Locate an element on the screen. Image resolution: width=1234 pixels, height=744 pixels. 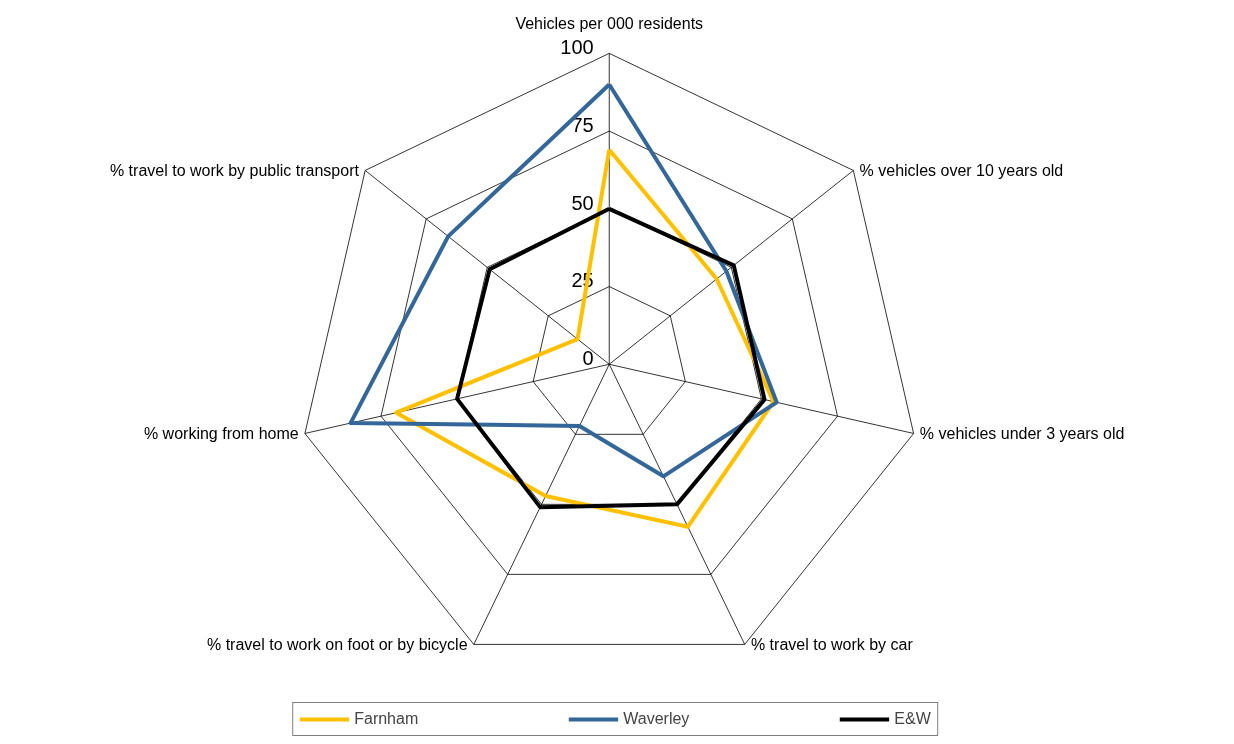
legend-label: Farnham is located at coordinates (386, 719).